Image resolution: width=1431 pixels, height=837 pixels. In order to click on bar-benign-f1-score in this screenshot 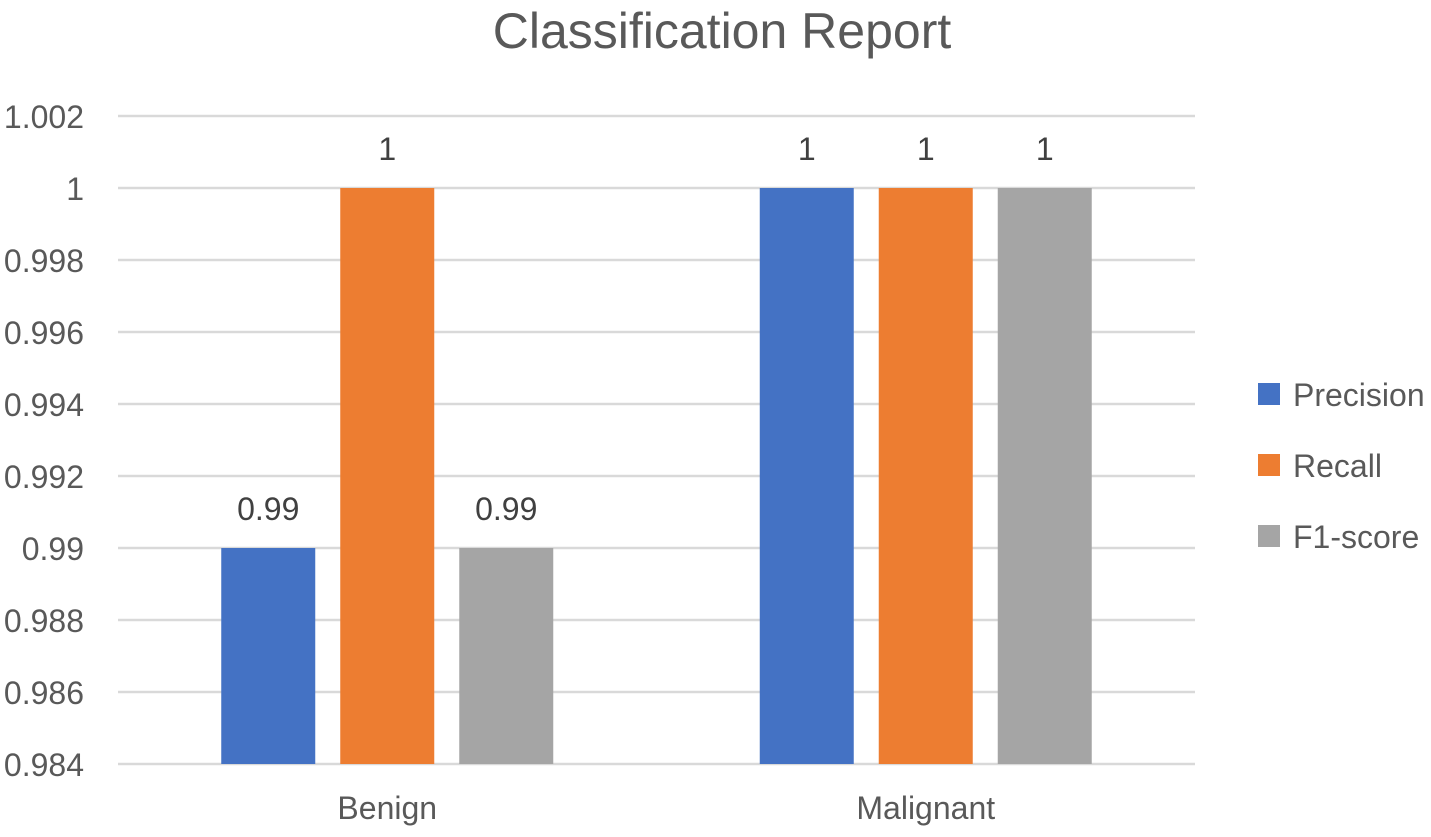, I will do `click(506, 656)`.